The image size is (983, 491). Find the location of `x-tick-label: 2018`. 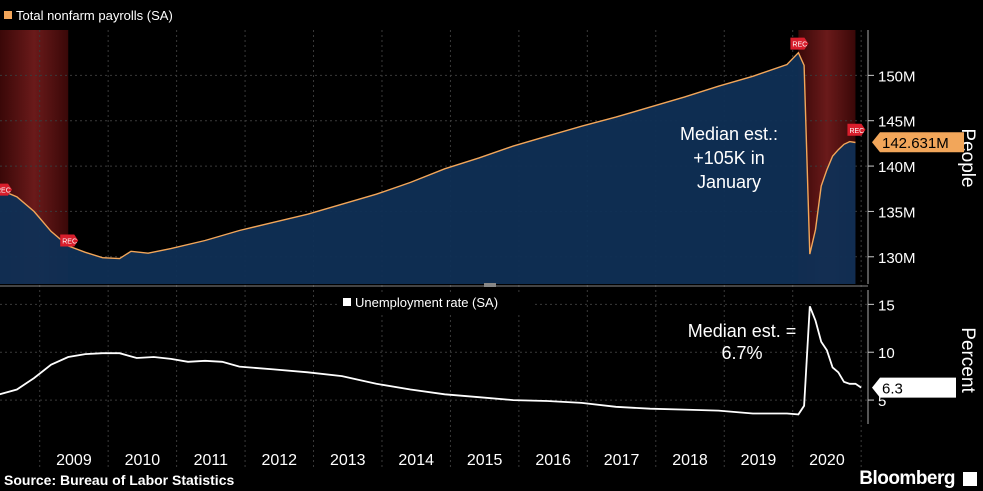

x-tick-label: 2018 is located at coordinates (690, 460).